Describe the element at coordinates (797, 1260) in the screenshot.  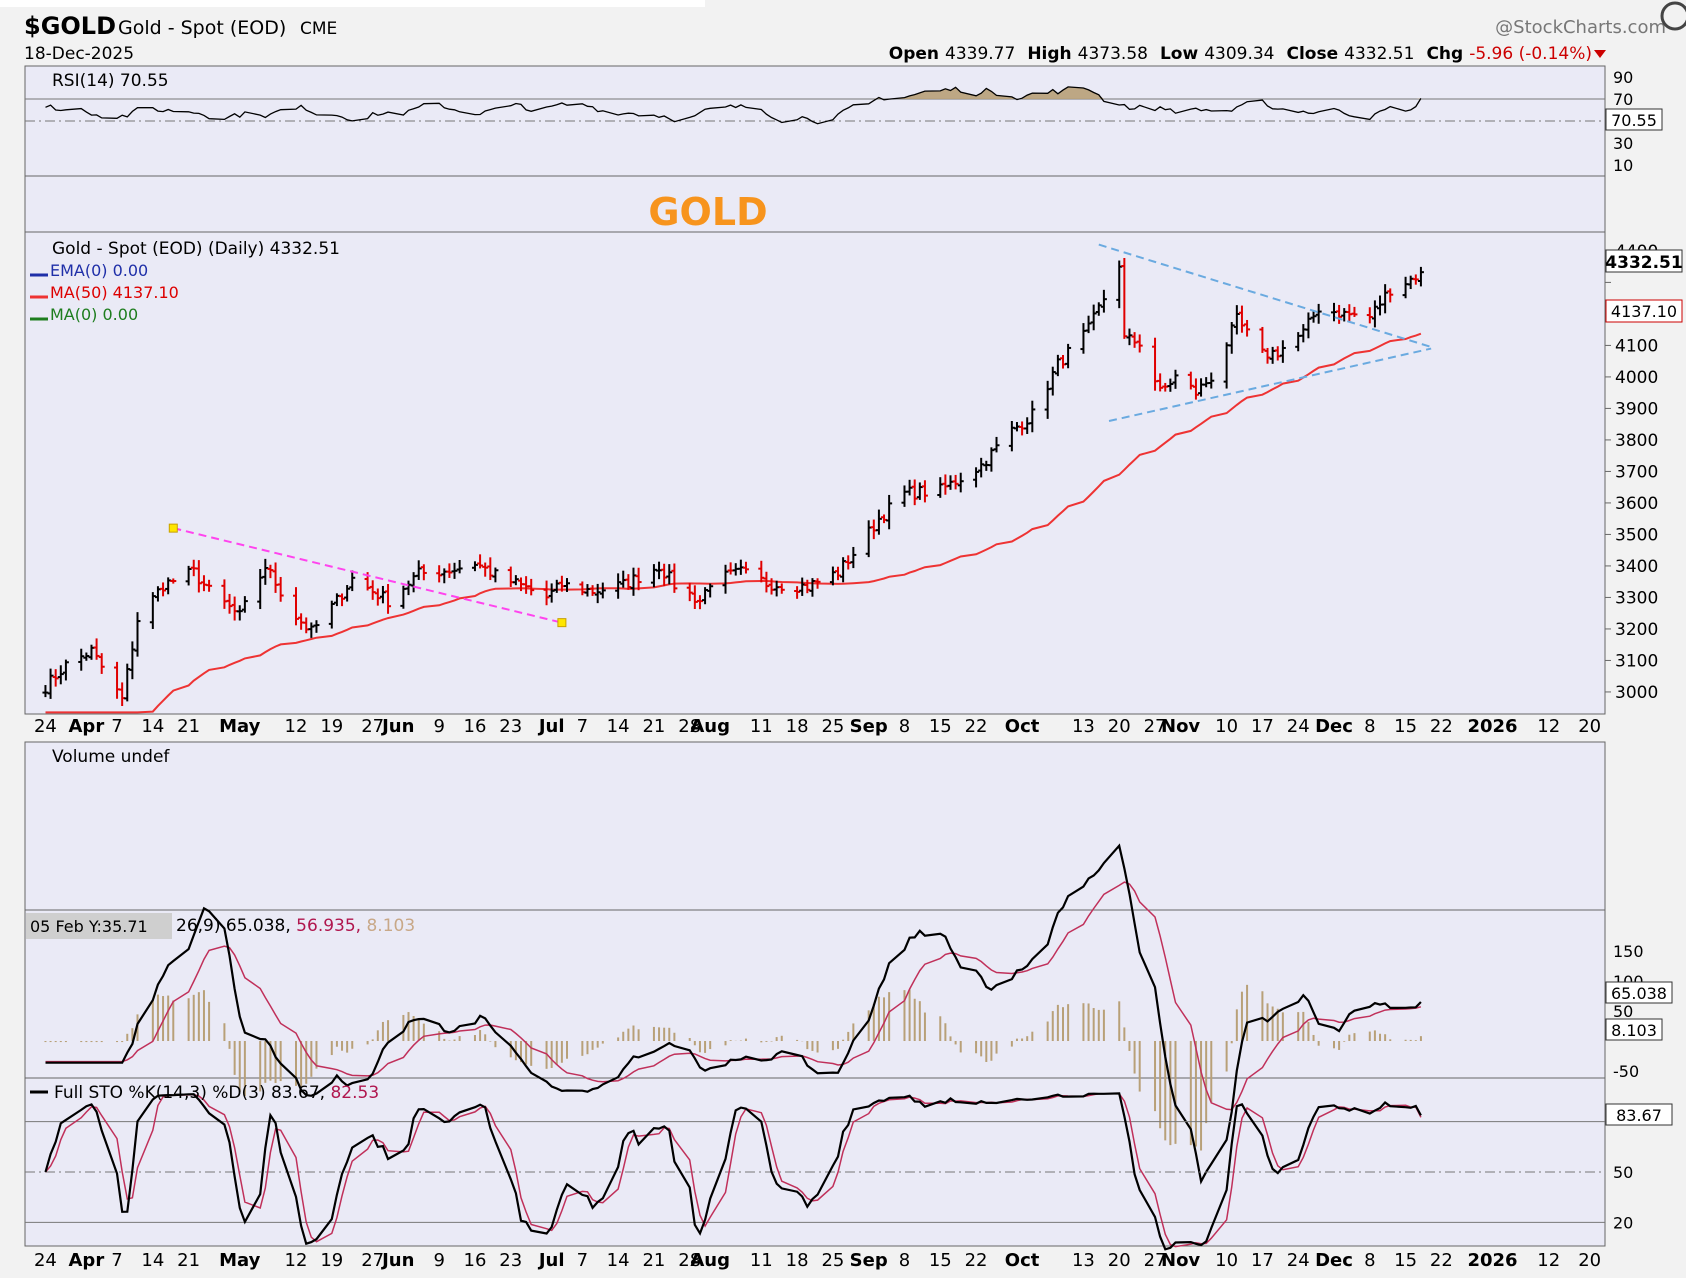
I see `x-tick-label: 18` at that location.